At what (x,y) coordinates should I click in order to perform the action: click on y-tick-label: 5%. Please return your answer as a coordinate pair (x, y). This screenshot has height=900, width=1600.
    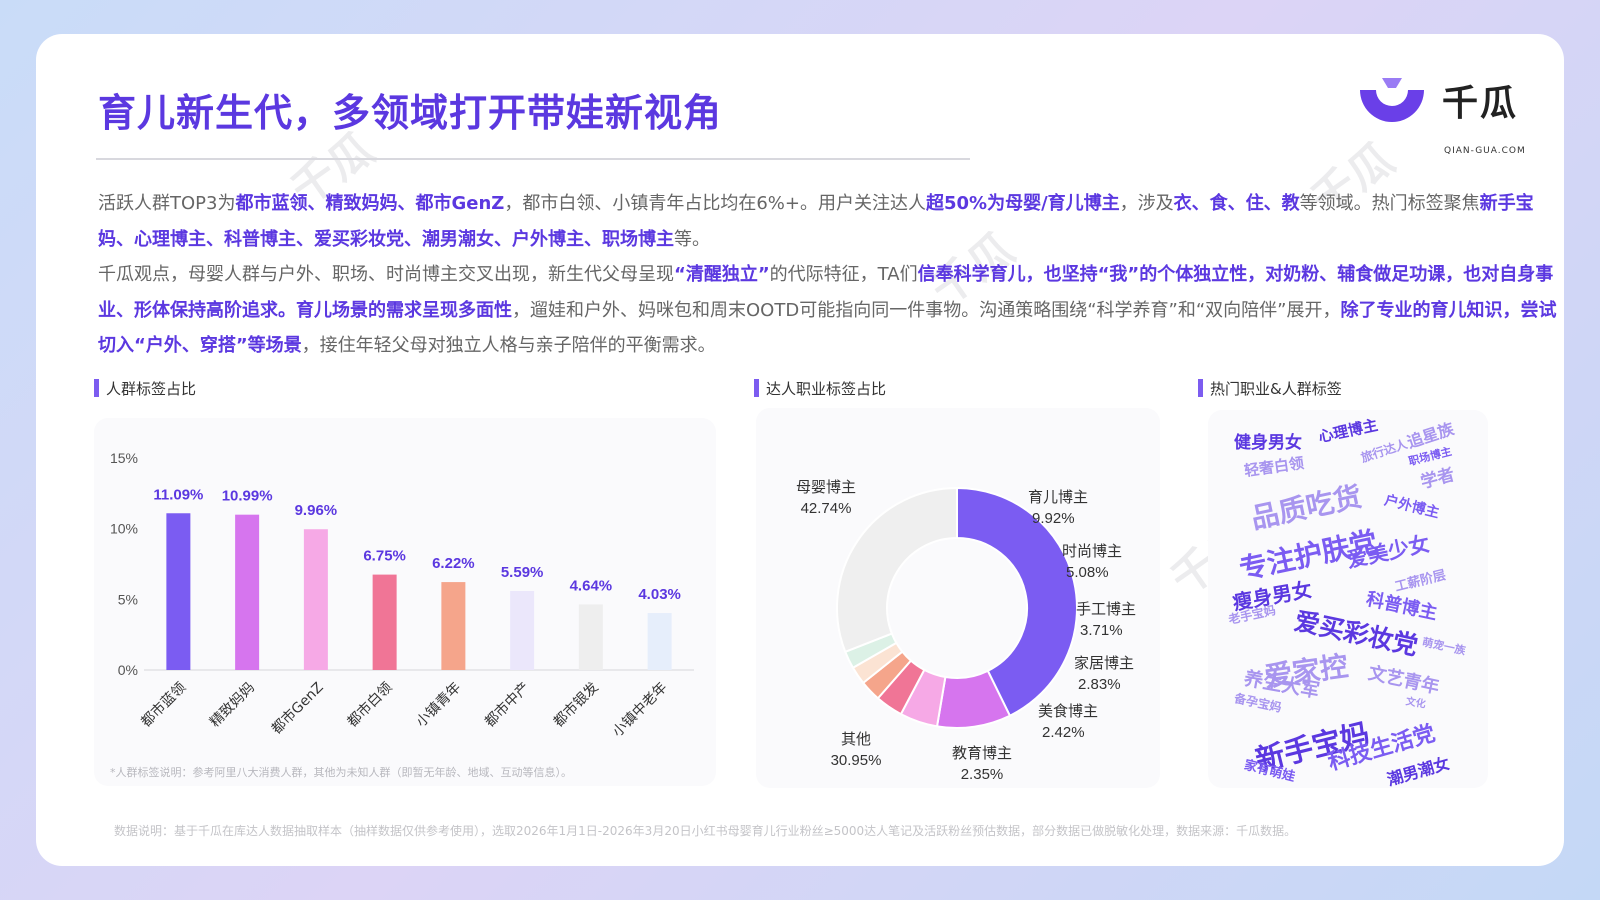
    Looking at the image, I should click on (128, 599).